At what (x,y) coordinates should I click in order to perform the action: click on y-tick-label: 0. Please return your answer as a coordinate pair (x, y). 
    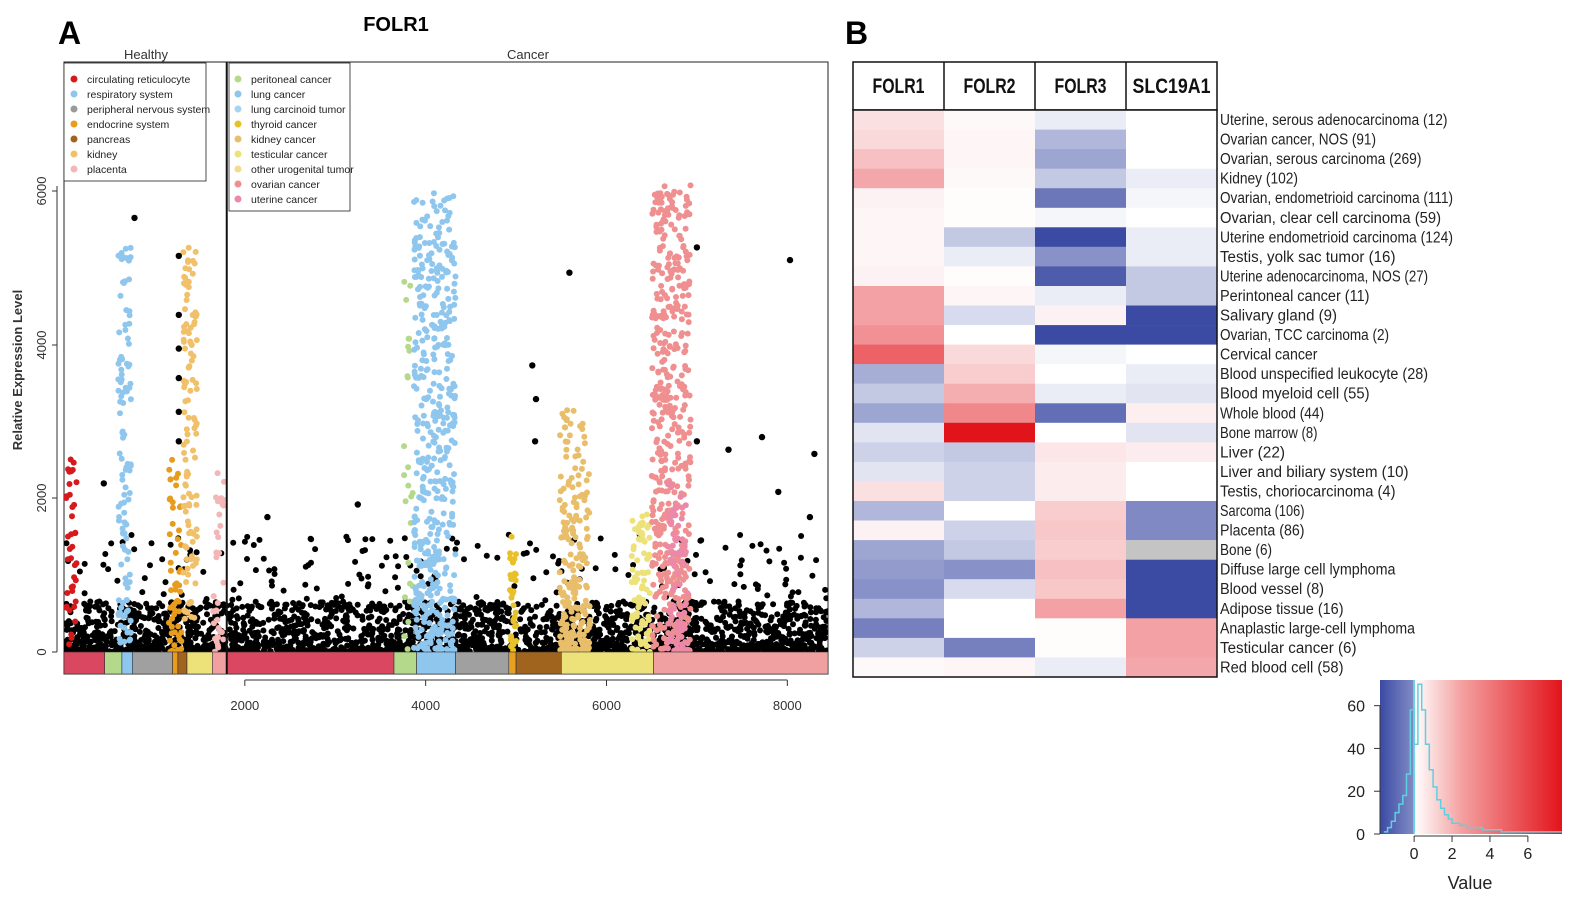
    Looking at the image, I should click on (41, 651).